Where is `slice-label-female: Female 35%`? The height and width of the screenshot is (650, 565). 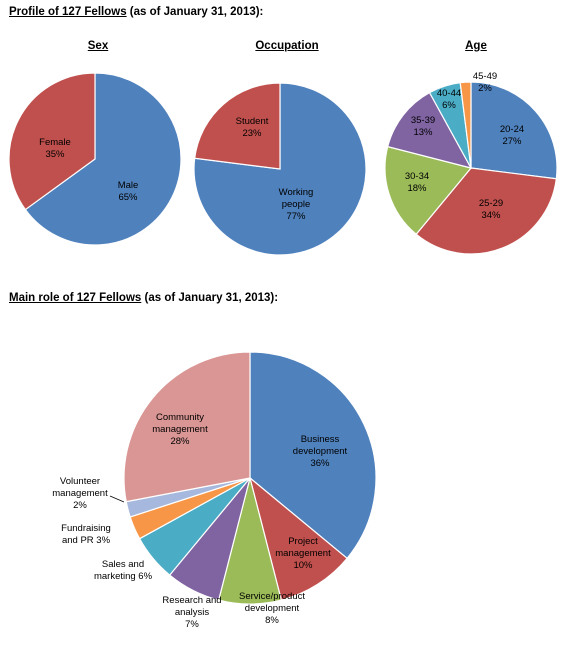 slice-label-female: Female 35% is located at coordinates (55, 148).